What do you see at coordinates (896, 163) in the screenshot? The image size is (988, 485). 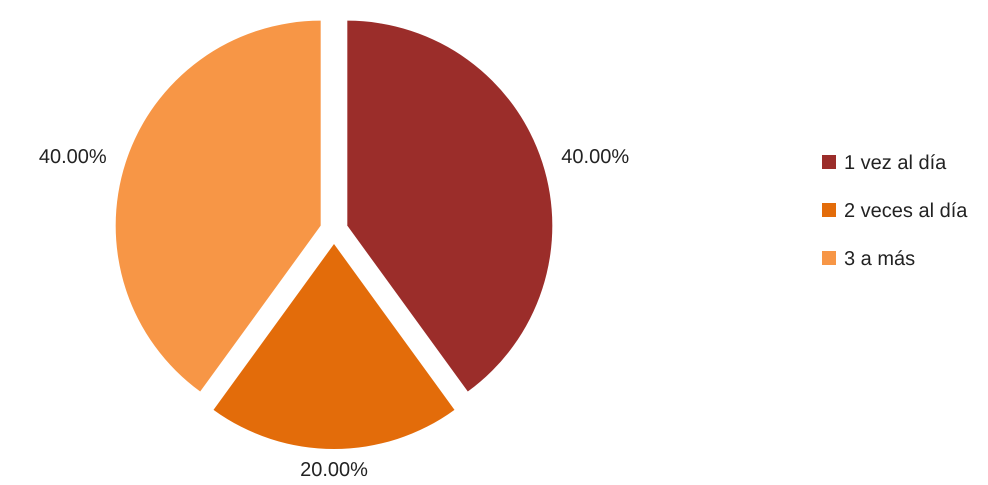 I see `legend-label: 1 vez al día` at bounding box center [896, 163].